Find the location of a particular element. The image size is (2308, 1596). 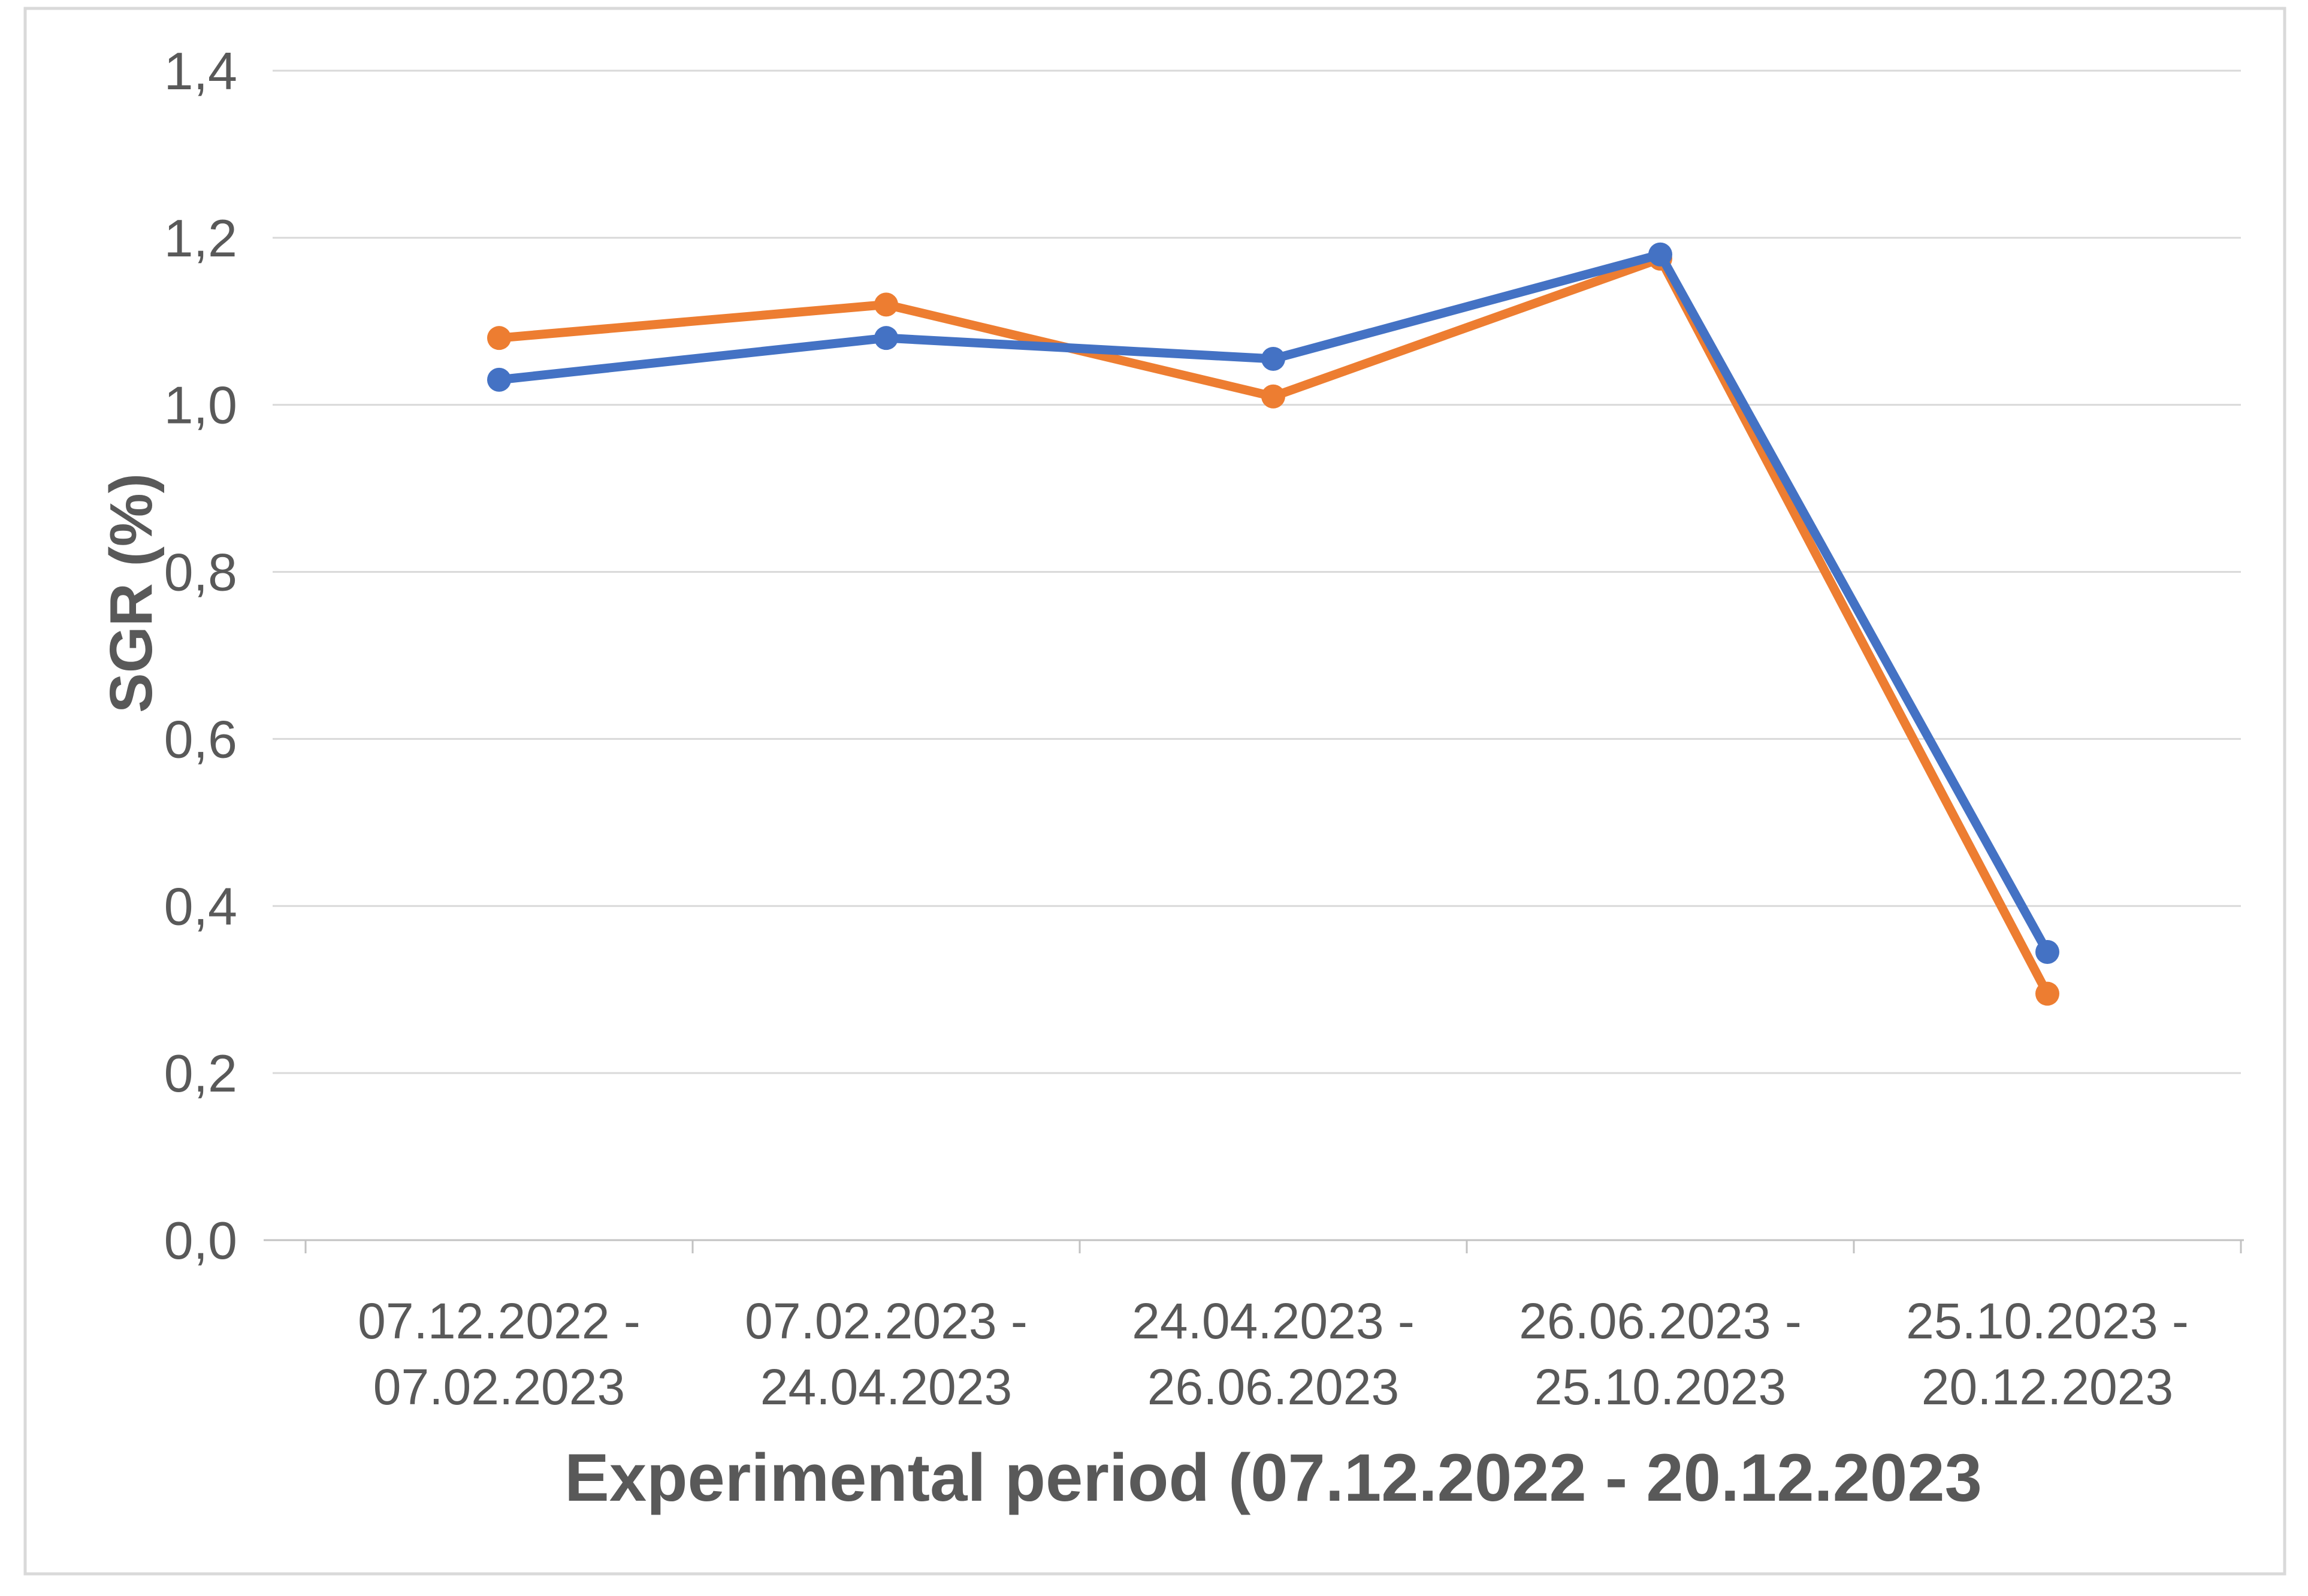

y-axis-tick-labels: 0,0 0,2 0,4 0,6 0,8 1,0 1,2 1,4 is located at coordinates (200, 655).